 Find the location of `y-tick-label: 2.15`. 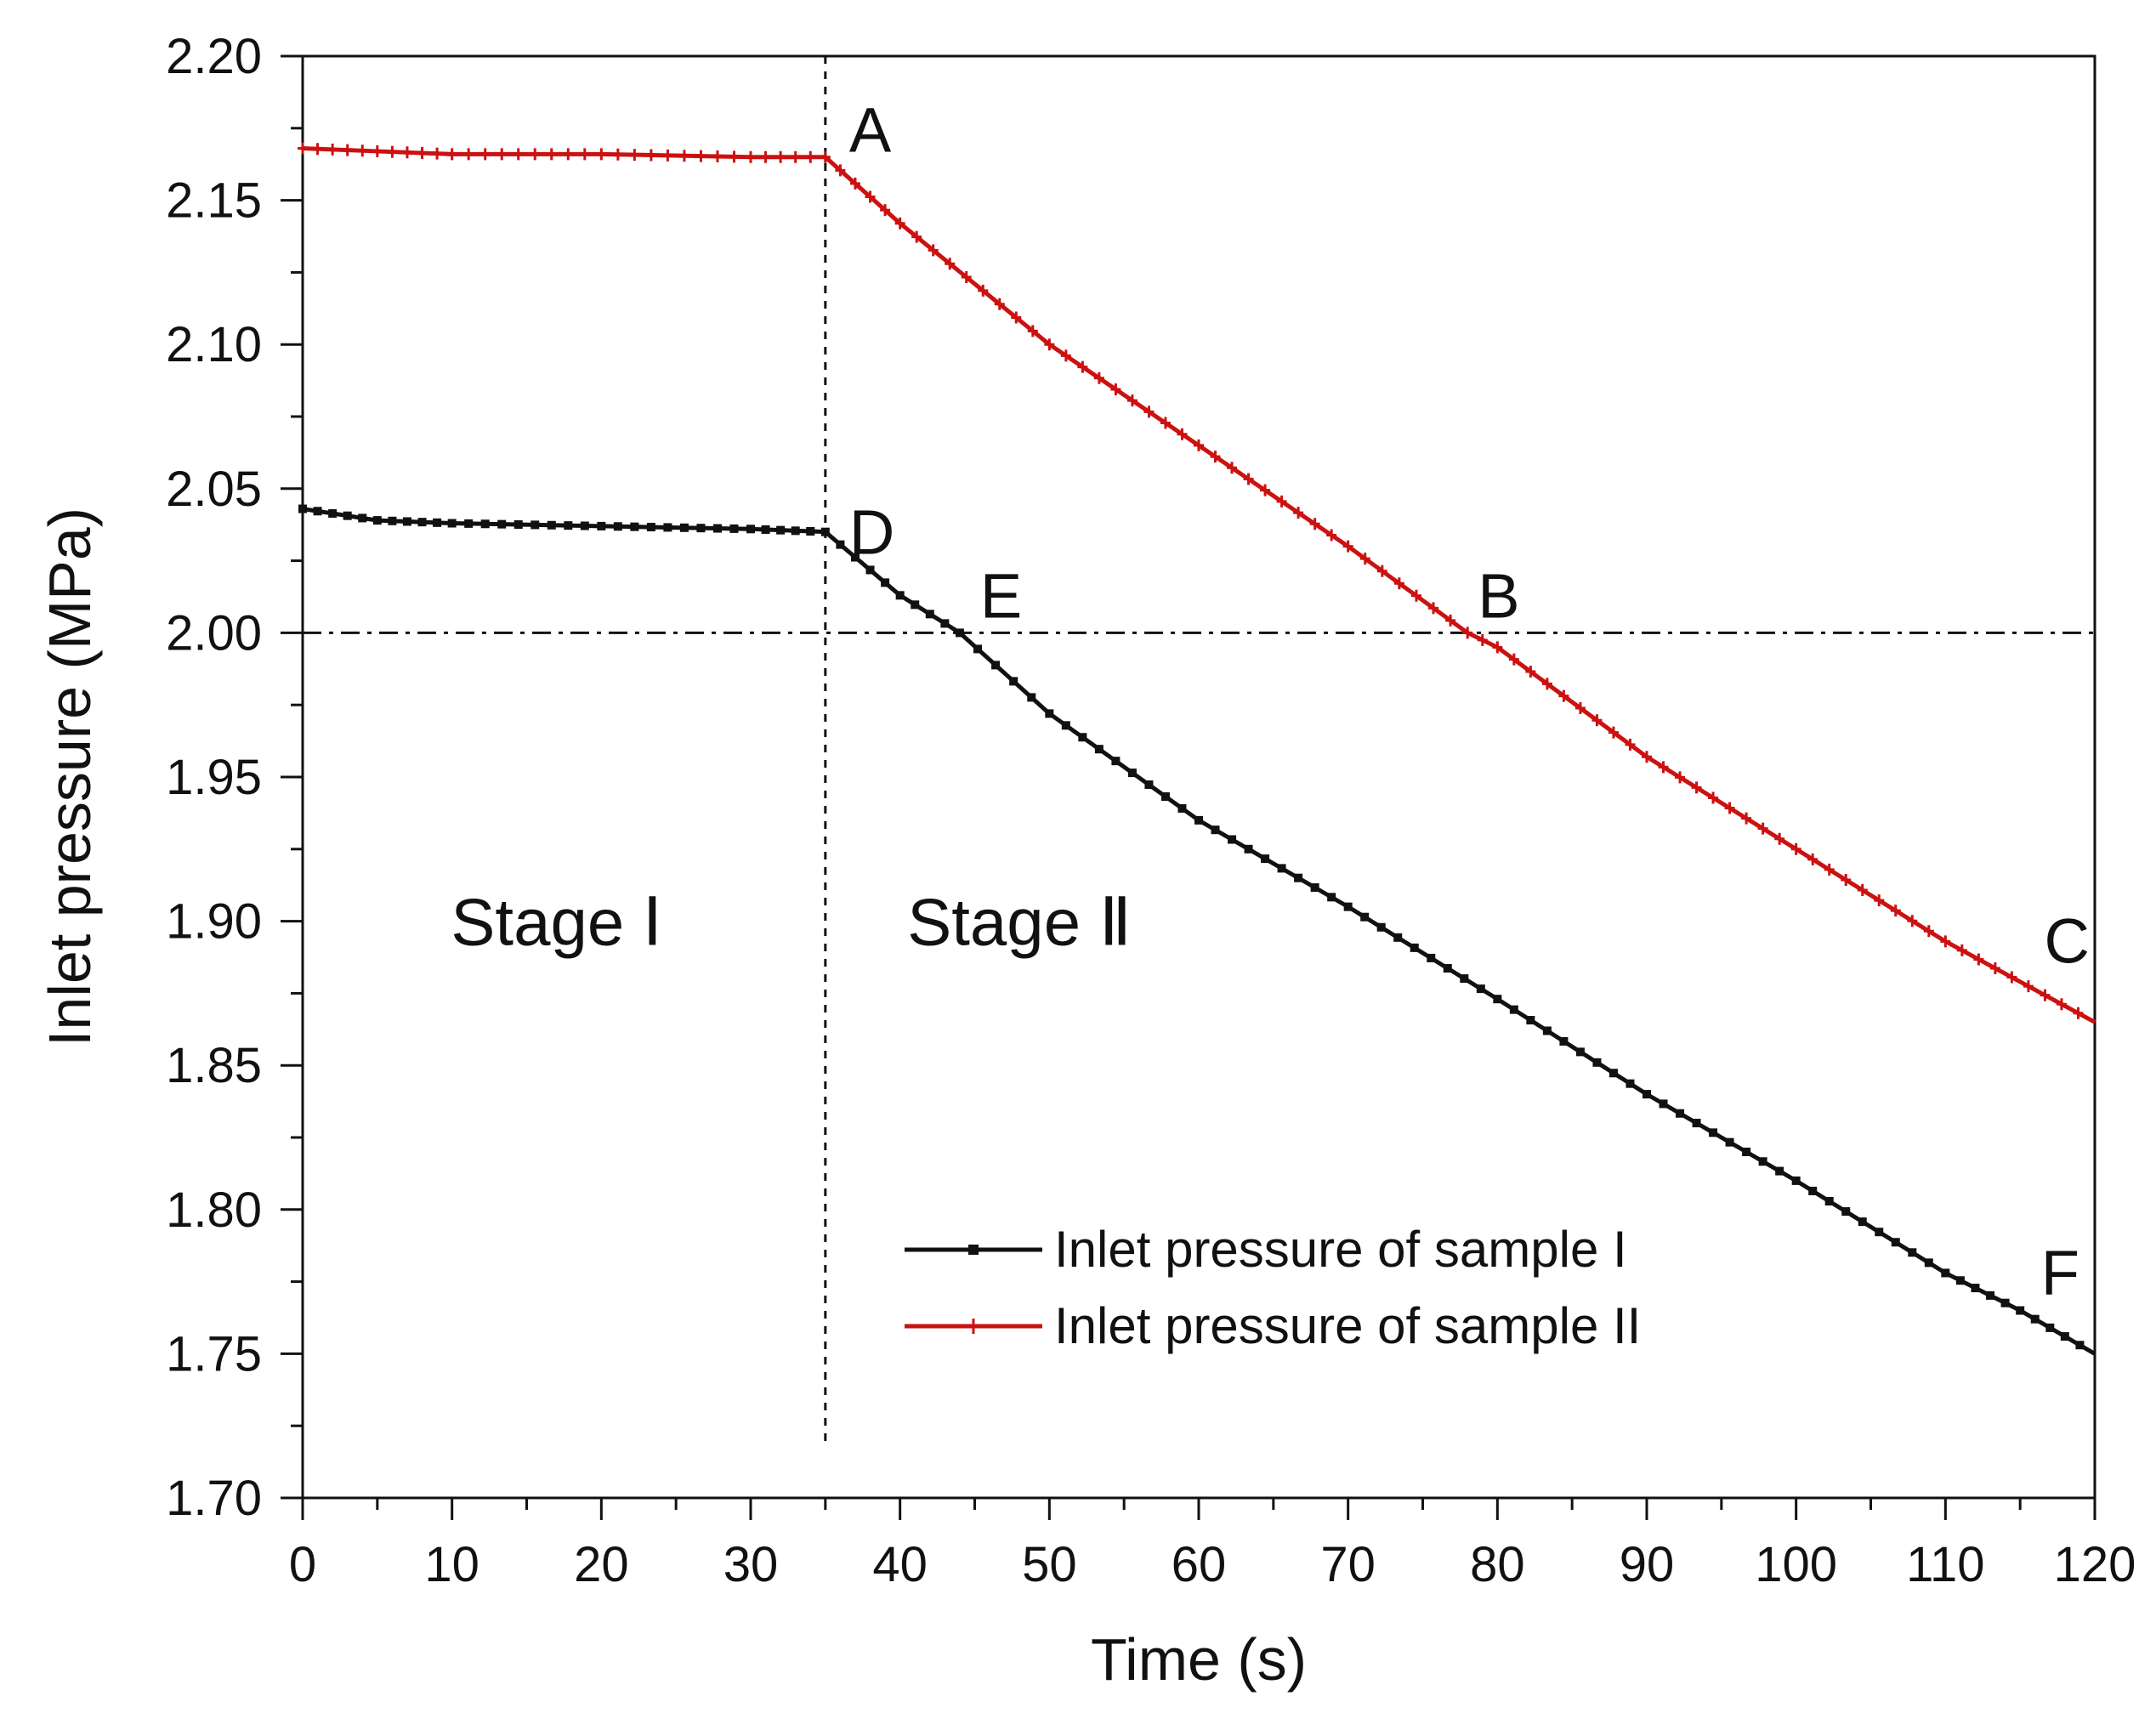

y-tick-label: 2.15 is located at coordinates (214, 201).